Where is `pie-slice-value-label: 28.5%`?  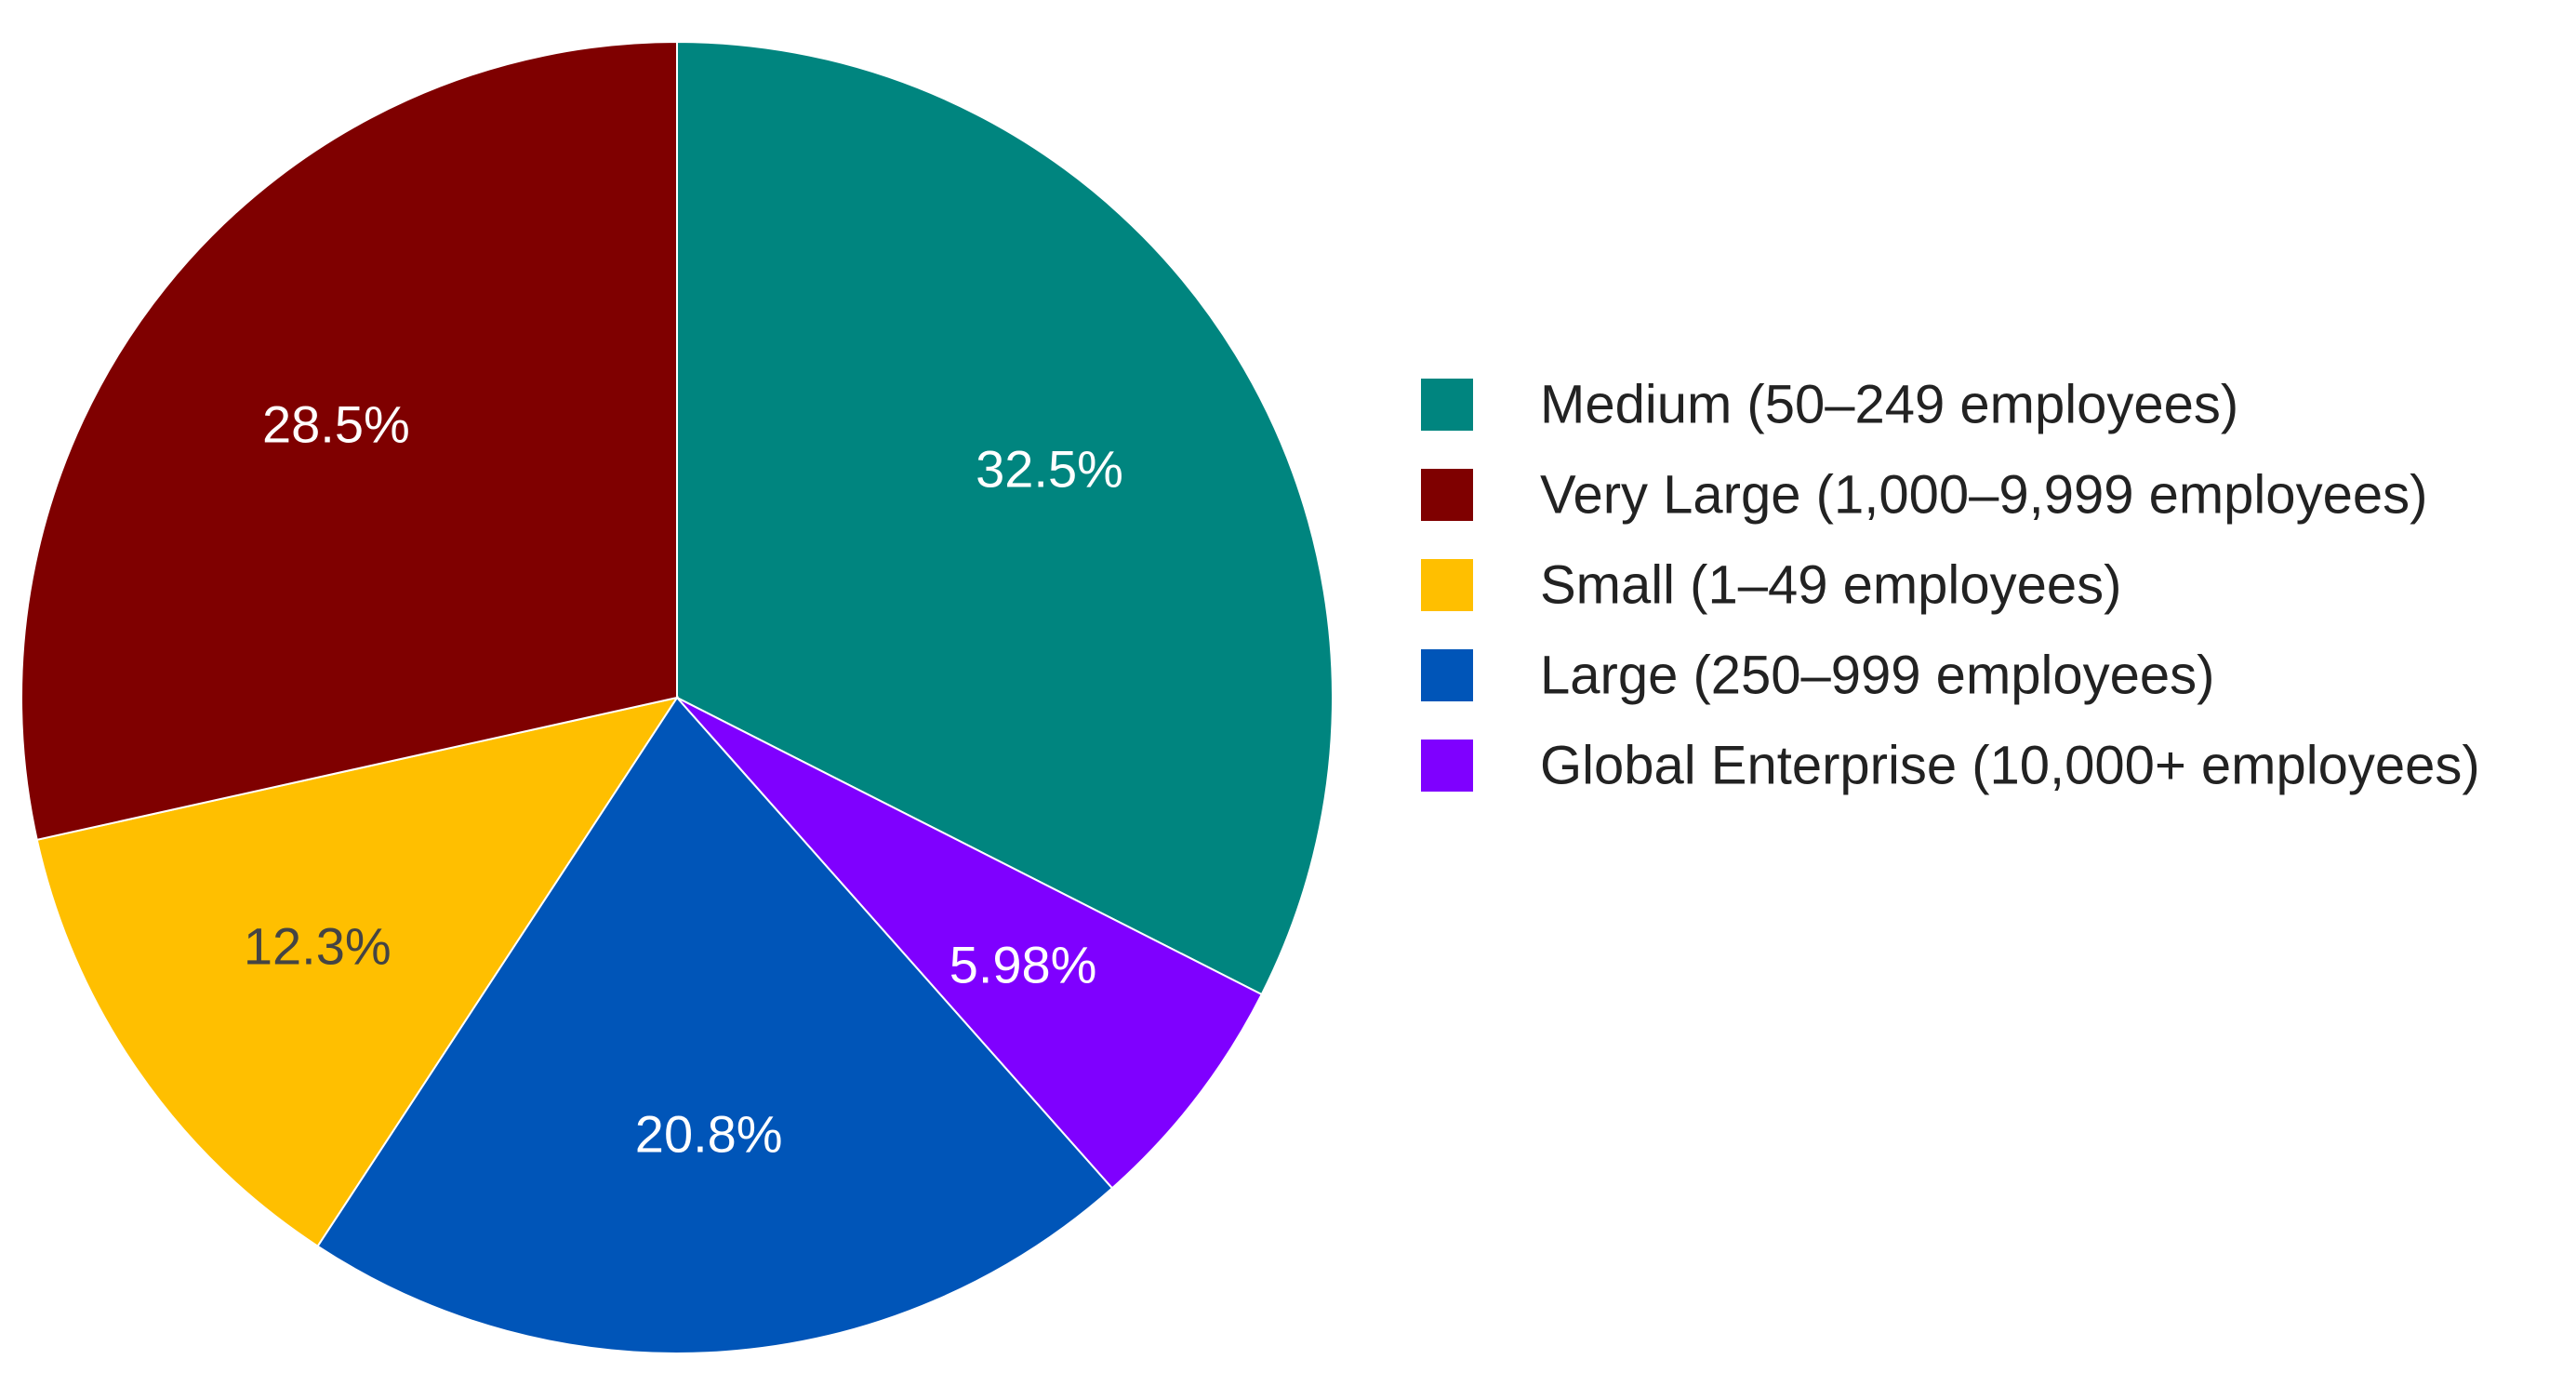
pie-slice-value-label: 28.5% is located at coordinates (336, 423).